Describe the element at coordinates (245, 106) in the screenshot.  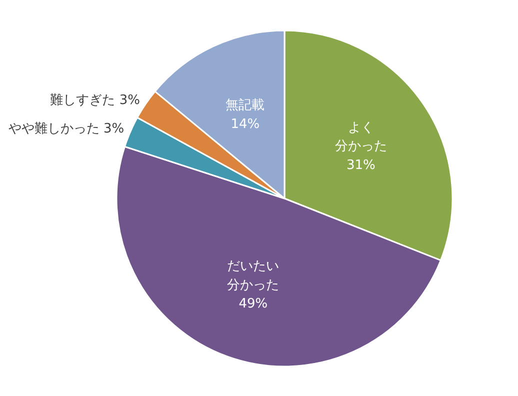
I see `slice-label: 無記載` at that location.